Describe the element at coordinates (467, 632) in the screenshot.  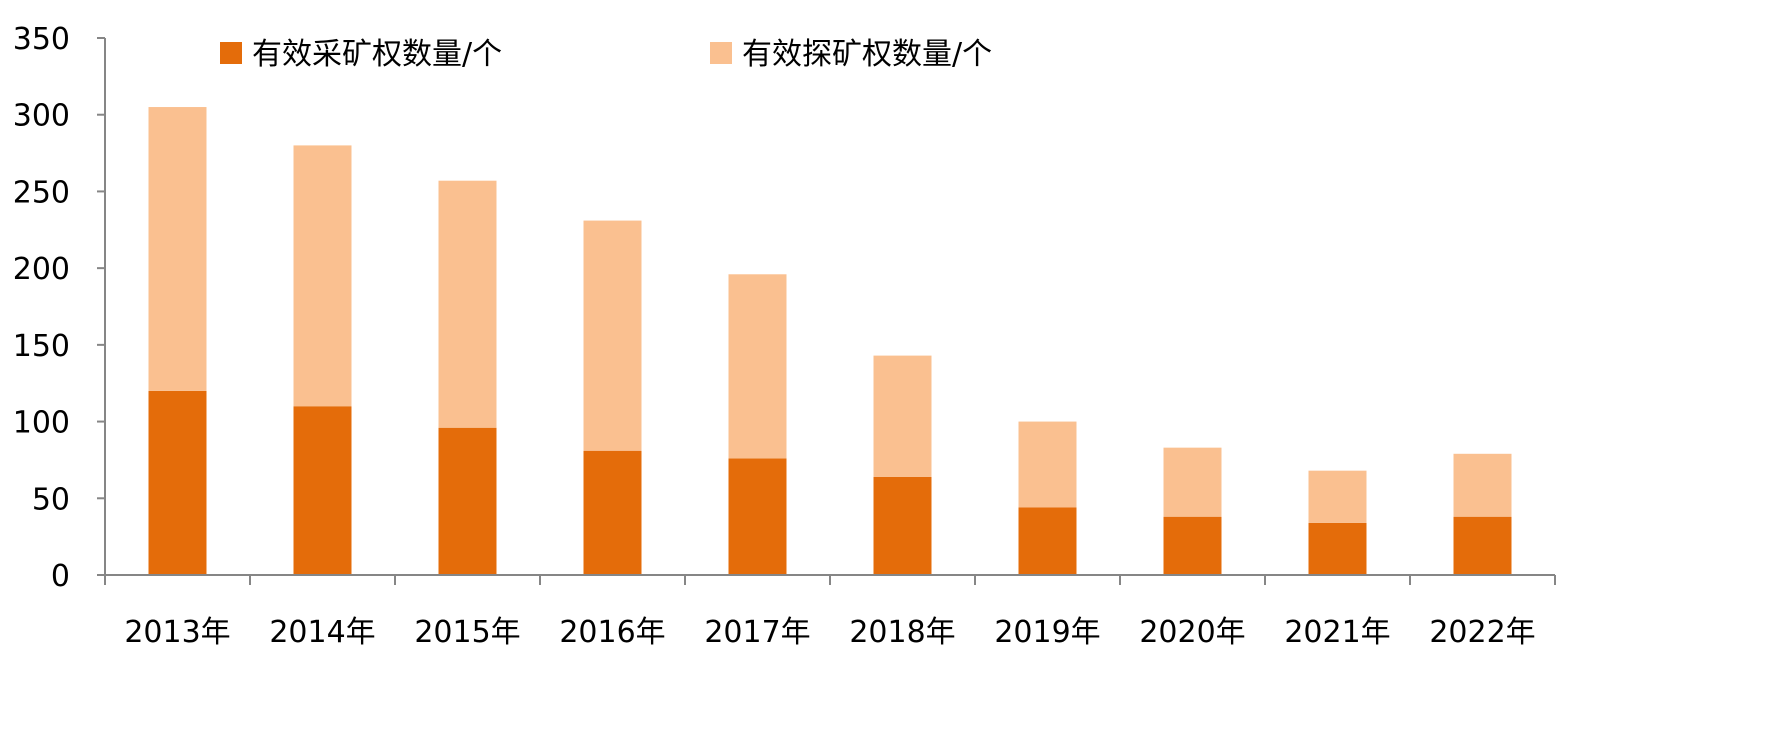
I see `x-tick-label: 2015年` at that location.